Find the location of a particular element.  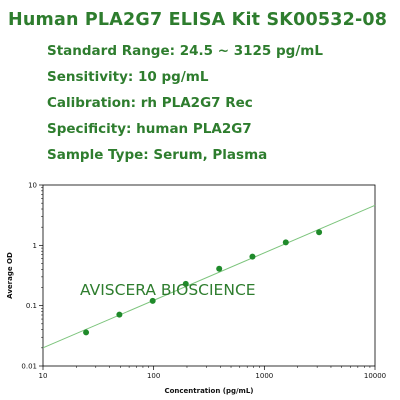

x-axis-label: Concentration (pg/mL) is located at coordinates (208, 391).